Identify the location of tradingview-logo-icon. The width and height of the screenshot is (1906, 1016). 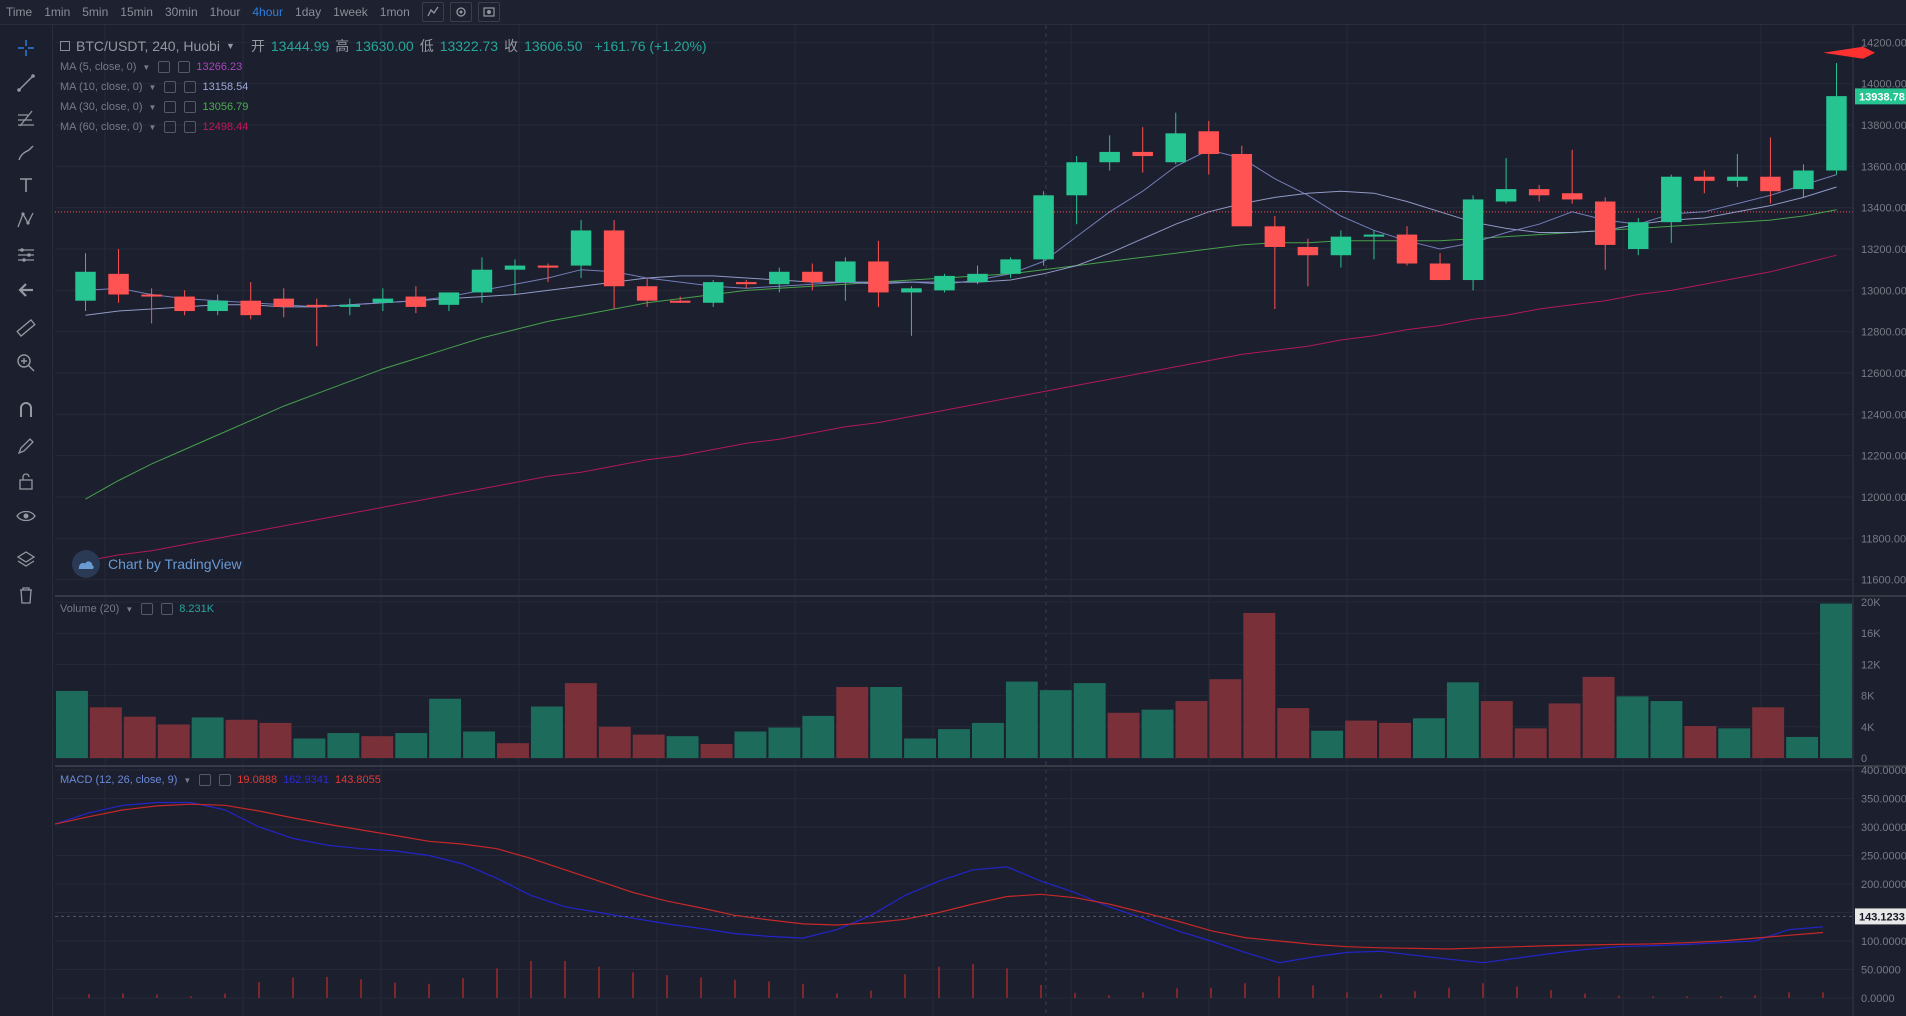
(86, 564).